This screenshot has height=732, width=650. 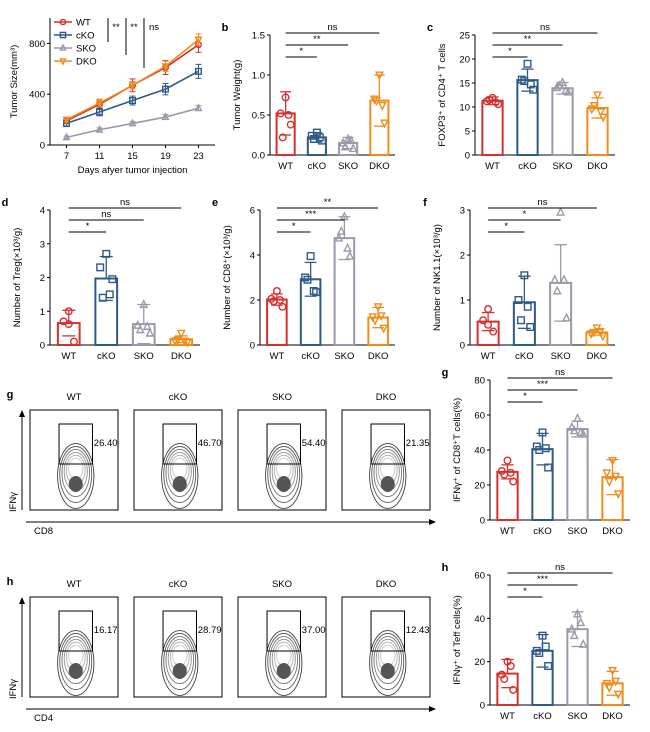 What do you see at coordinates (63, 22) in the screenshot?
I see `legend-marker-WT` at bounding box center [63, 22].